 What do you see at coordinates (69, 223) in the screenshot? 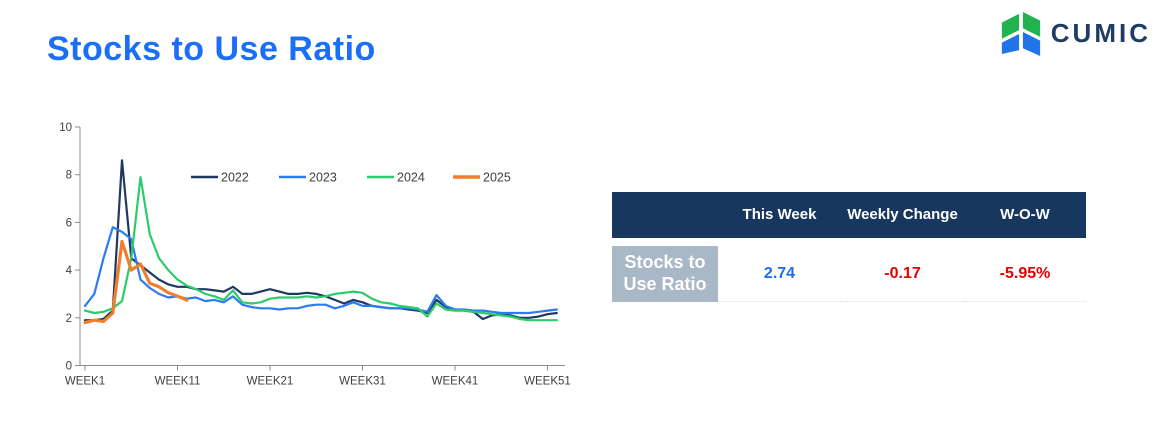
I see `y-tick-label: 6` at bounding box center [69, 223].